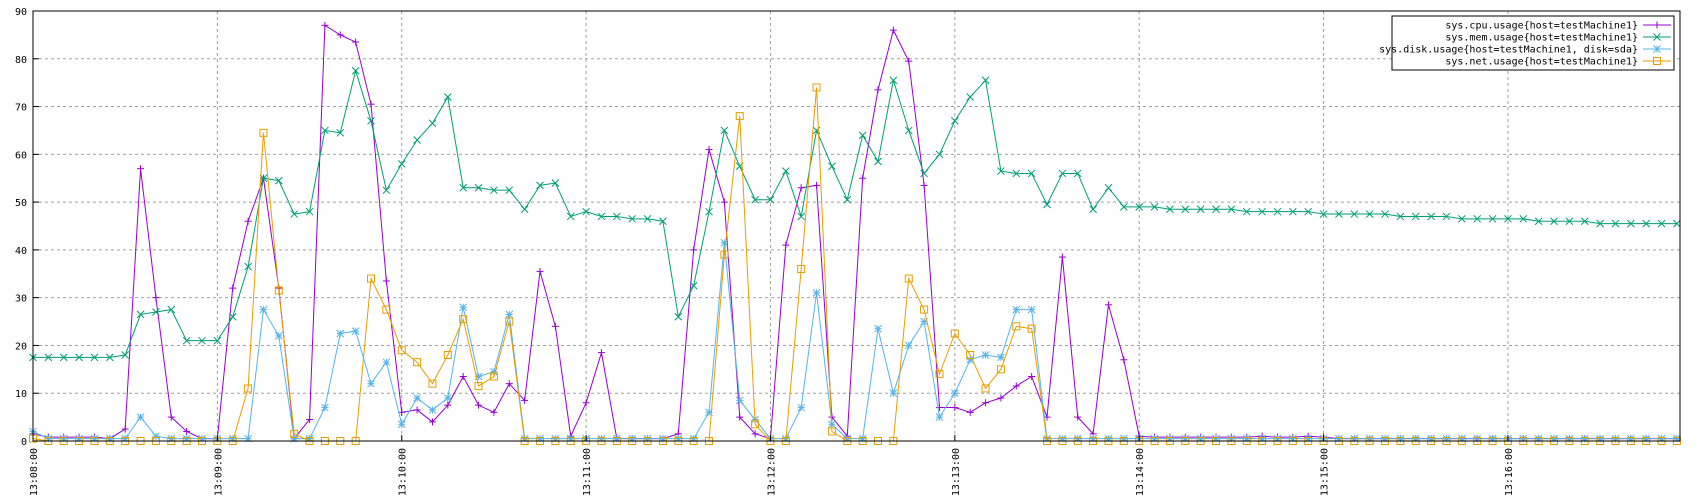 This screenshot has height=500, width=1700. I want to click on y-tick-label: 20, so click(21, 346).